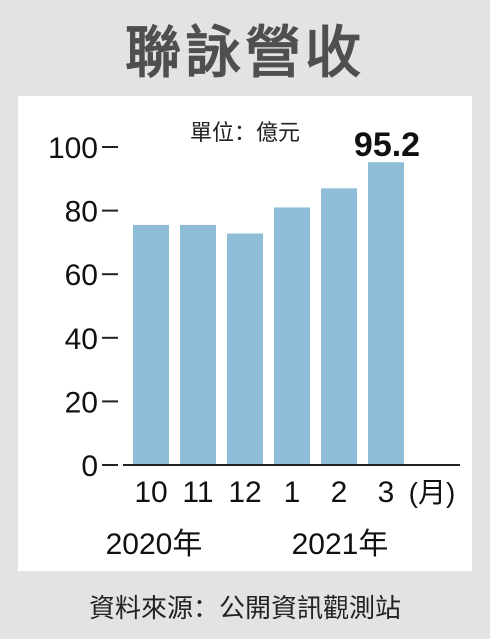 The width and height of the screenshot is (490, 639). I want to click on source-note: 資料來源：公開資訊觀測站, so click(244, 609).